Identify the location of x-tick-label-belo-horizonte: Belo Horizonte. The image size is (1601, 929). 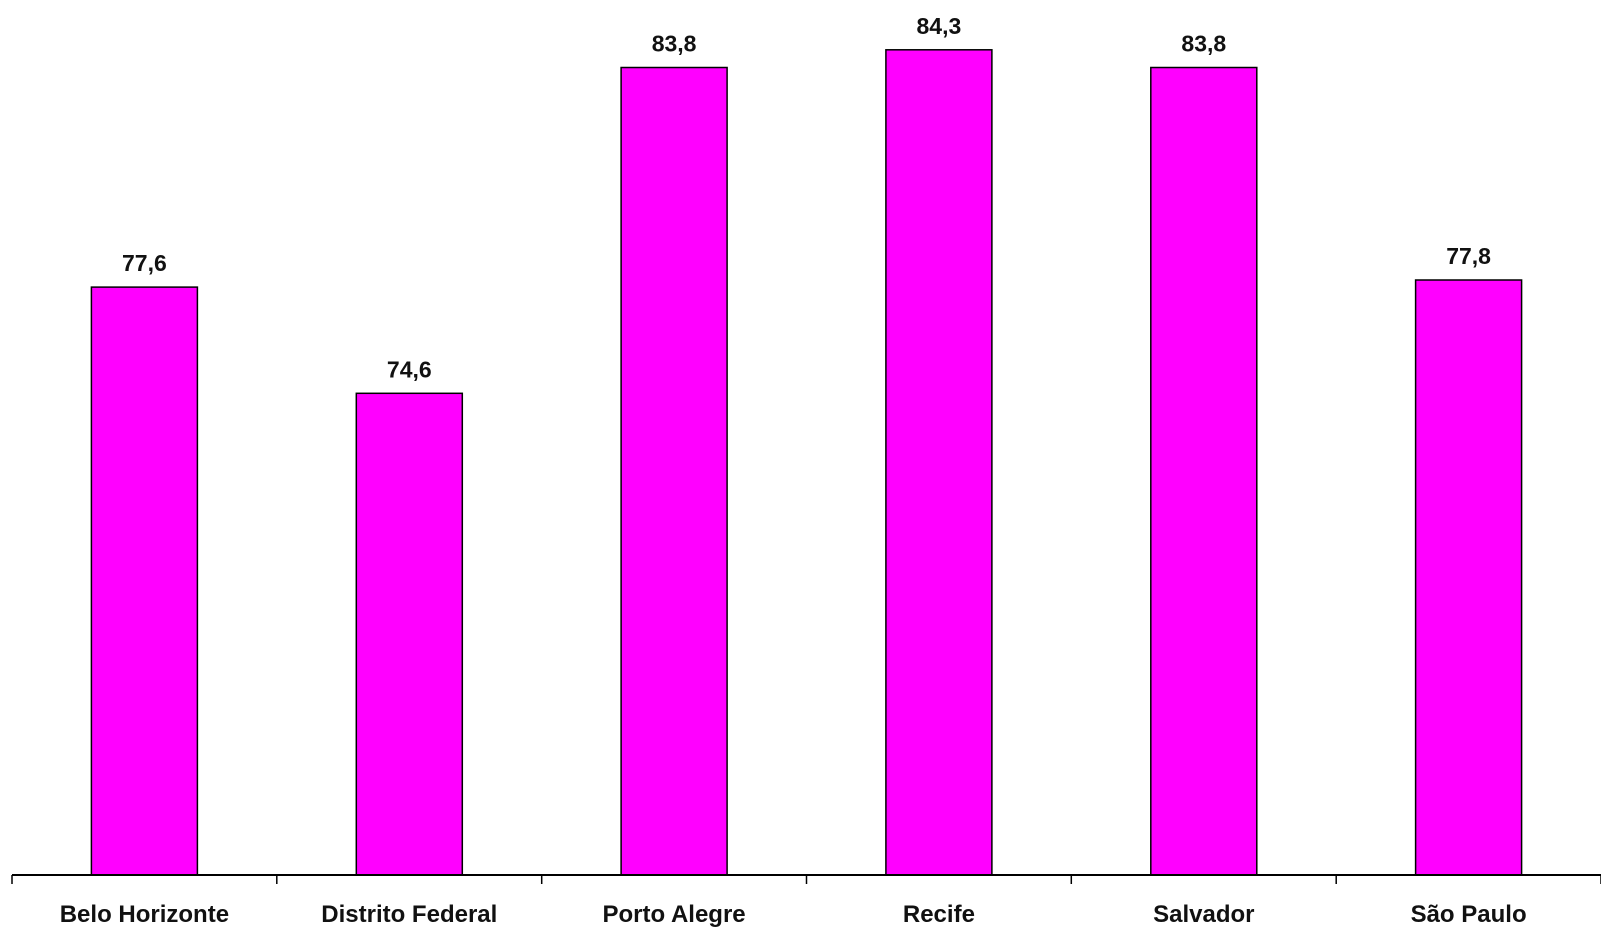
(144, 914).